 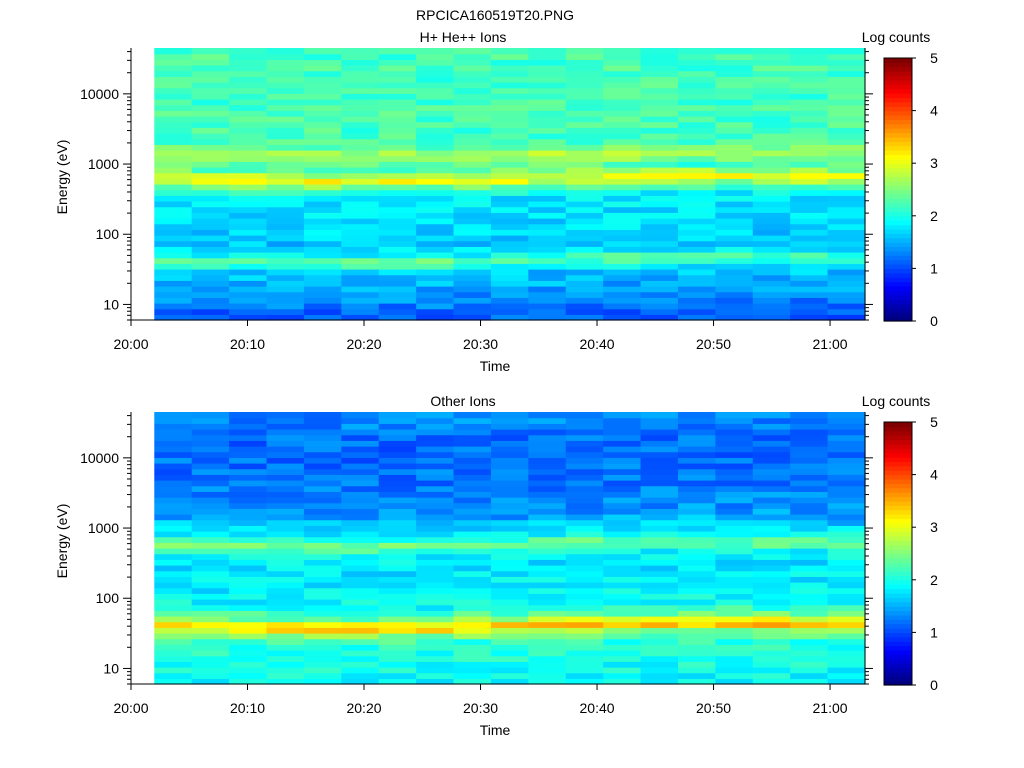 I want to click on figure-title: RPCICA160519T20.PNG, so click(x=495, y=15).